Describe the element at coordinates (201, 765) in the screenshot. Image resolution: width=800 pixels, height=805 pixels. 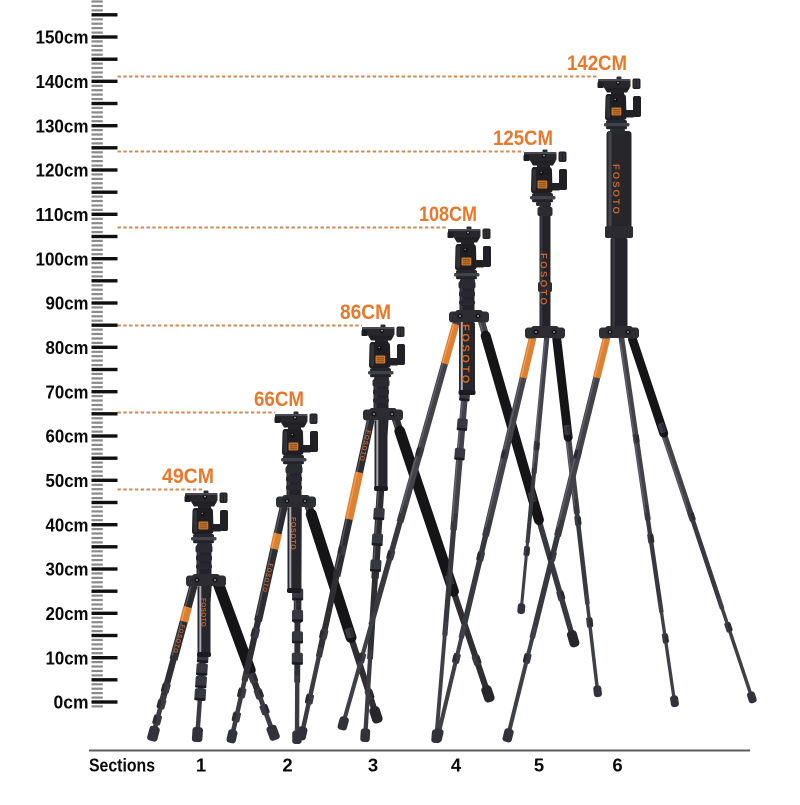
I see `svg-text: 1` at that location.